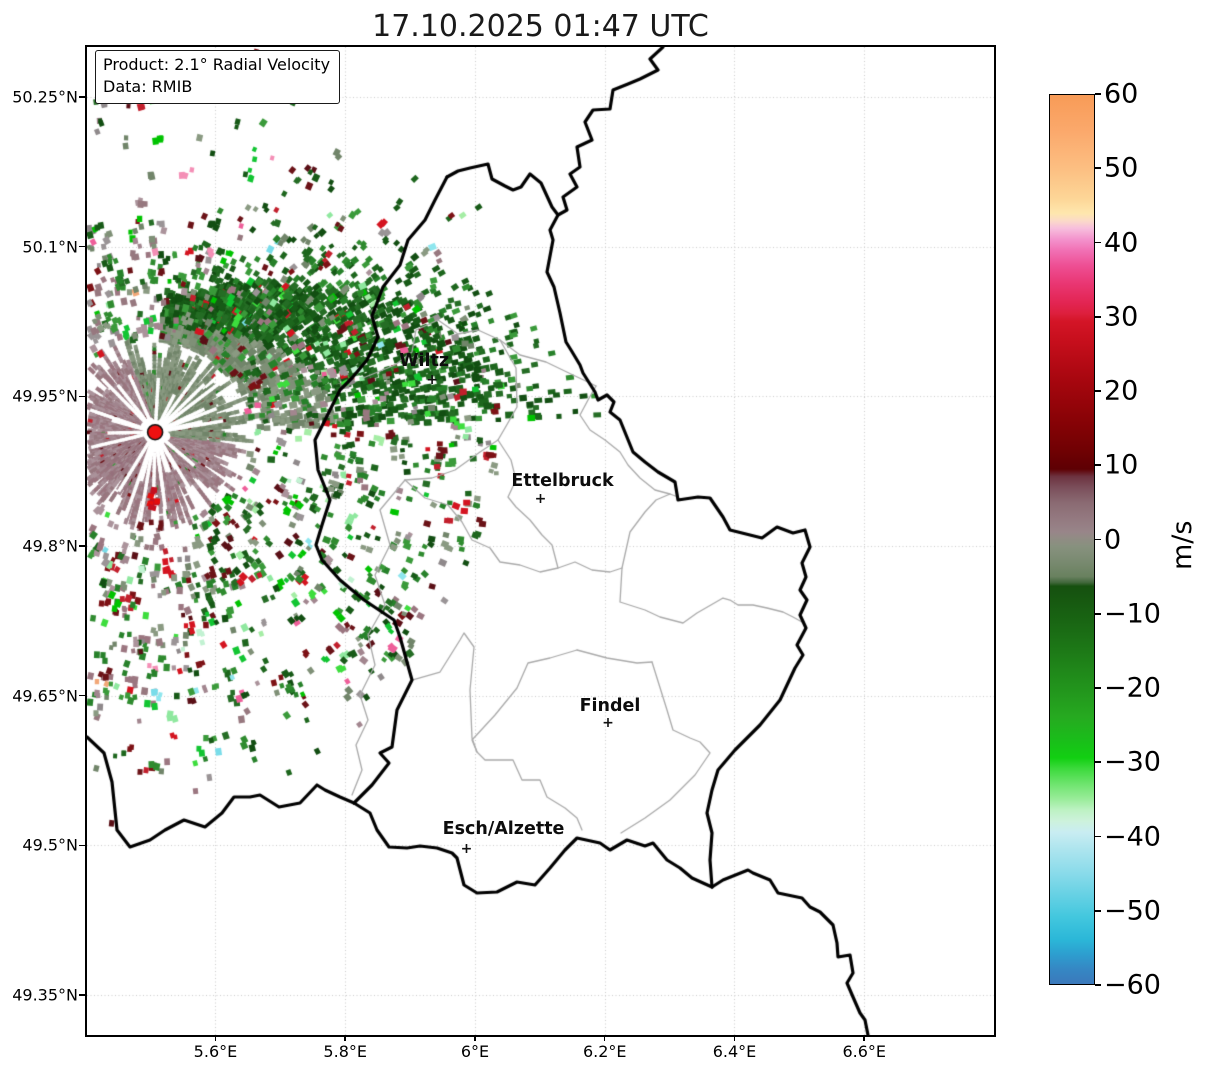  I want to click on colorbar-tick-label: 50, so click(1121, 168).